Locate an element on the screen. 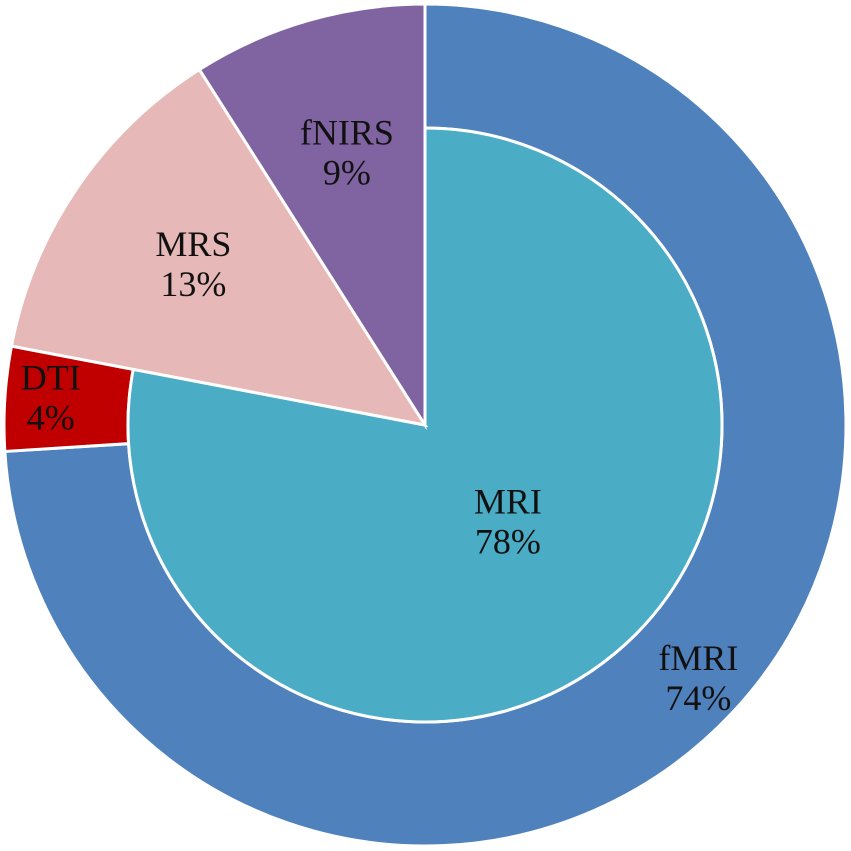 The width and height of the screenshot is (851, 851). slice-value-label: 78% is located at coordinates (508, 541).